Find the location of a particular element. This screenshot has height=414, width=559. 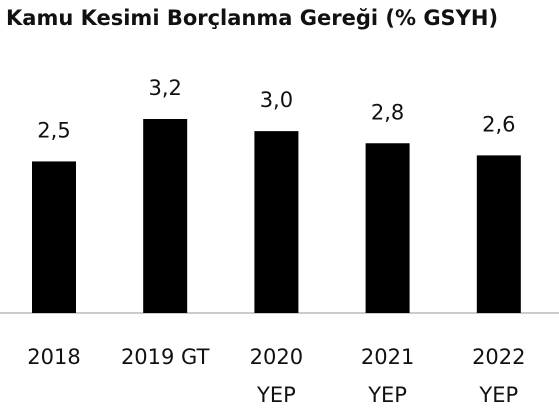

value-label: 3,2 is located at coordinates (164, 88).